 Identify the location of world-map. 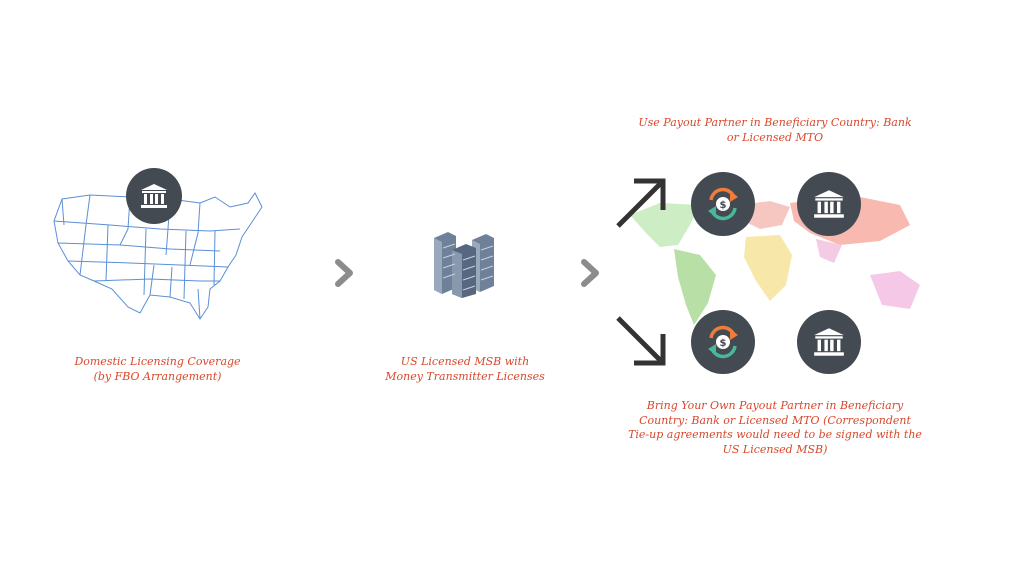
(785, 260).